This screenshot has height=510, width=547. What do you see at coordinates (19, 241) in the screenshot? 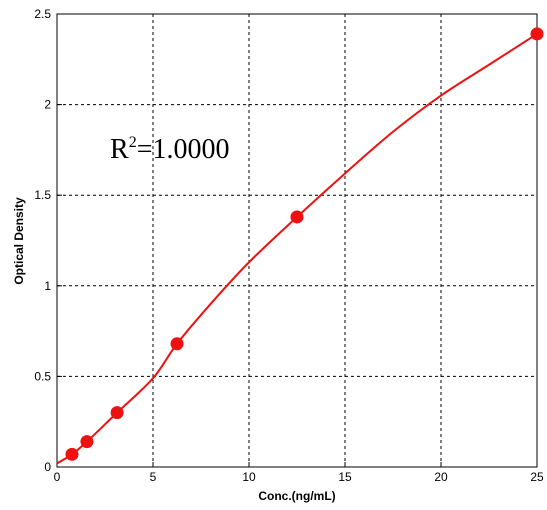
I see `y-axis-title: Optical Density` at bounding box center [19, 241].